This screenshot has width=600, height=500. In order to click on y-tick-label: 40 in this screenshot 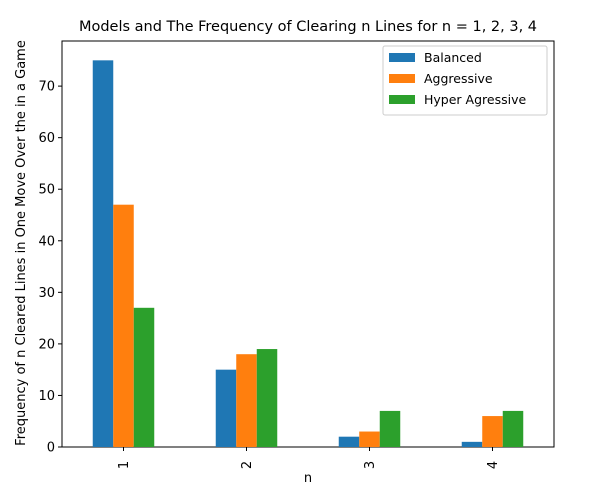, I will do `click(46, 241)`.